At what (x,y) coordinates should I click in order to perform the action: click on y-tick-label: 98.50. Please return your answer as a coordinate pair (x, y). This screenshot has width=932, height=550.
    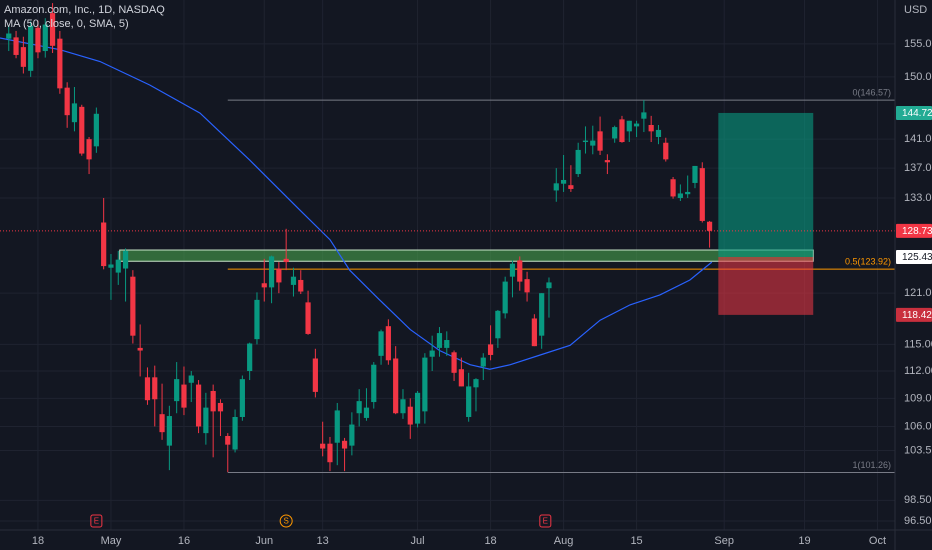
    Looking at the image, I should click on (918, 500).